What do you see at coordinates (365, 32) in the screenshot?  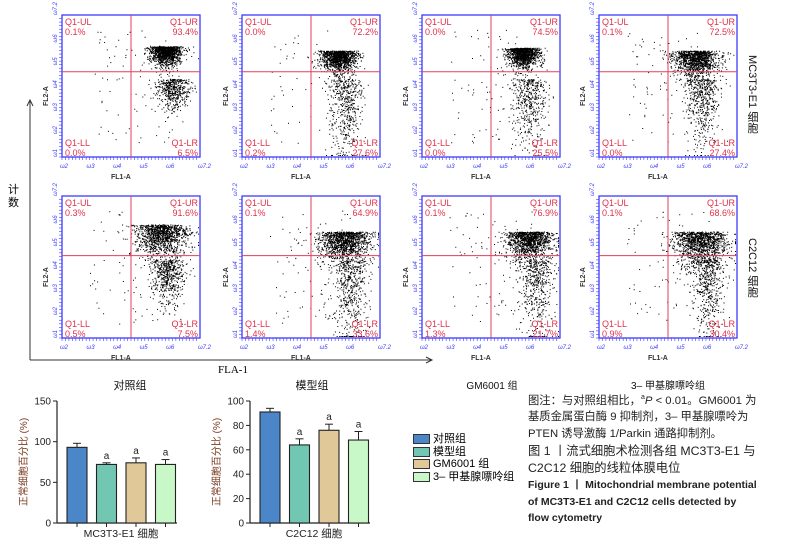 I see `quadrant-ur-value: 72.2%` at bounding box center [365, 32].